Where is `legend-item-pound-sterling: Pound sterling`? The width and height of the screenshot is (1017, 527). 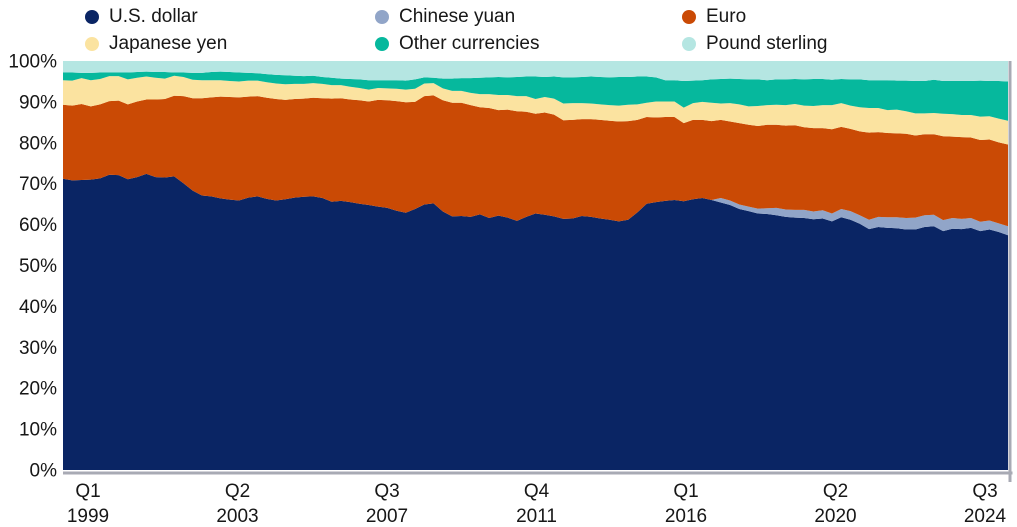 legend-item-pound-sterling: Pound sterling is located at coordinates (754, 43).